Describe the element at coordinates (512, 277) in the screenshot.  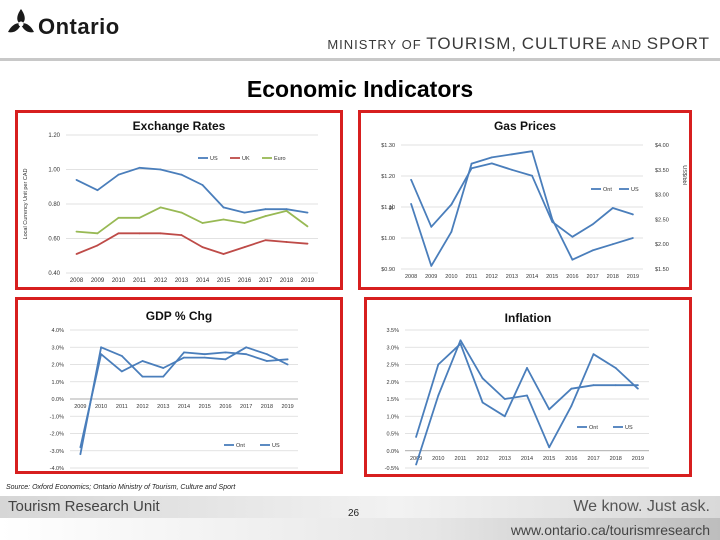
I see `x-tick-label: 2013` at that location.